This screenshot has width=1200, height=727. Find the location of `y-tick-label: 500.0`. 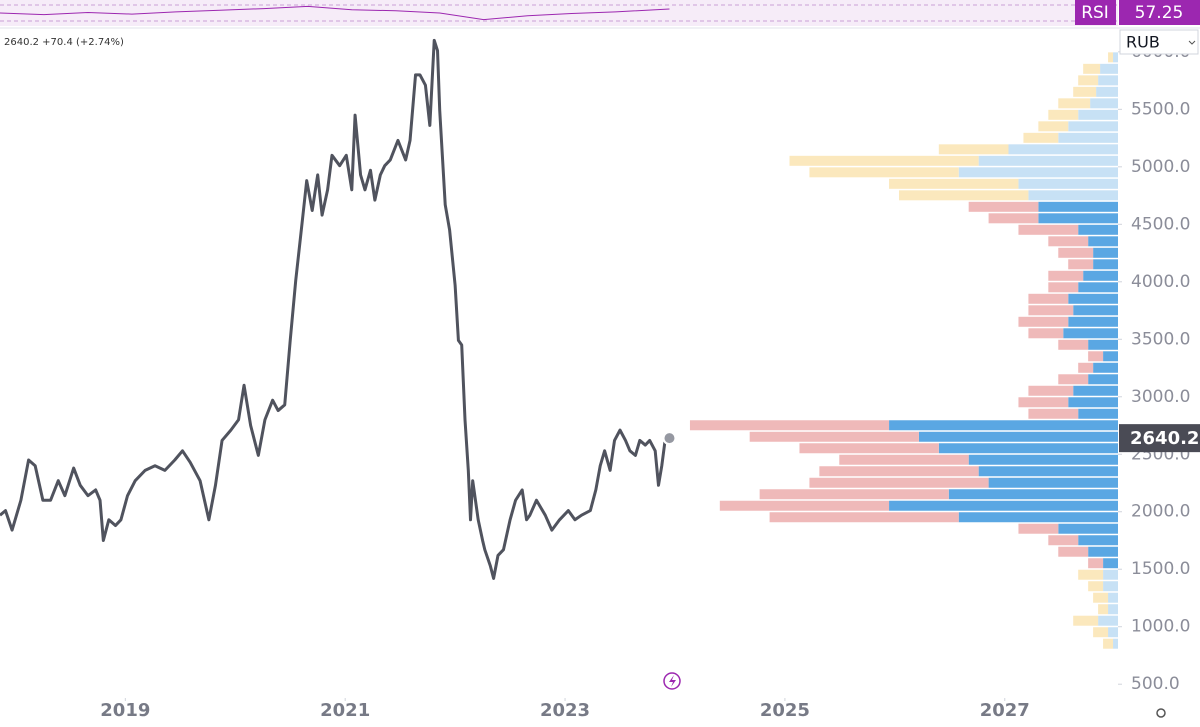

y-tick-label: 500.0 is located at coordinates (1155, 684).